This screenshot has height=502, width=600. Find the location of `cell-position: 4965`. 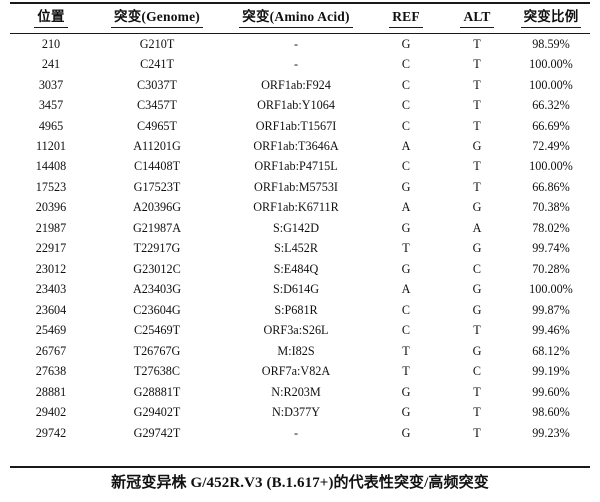

cell-position: 4965 is located at coordinates (51, 125).